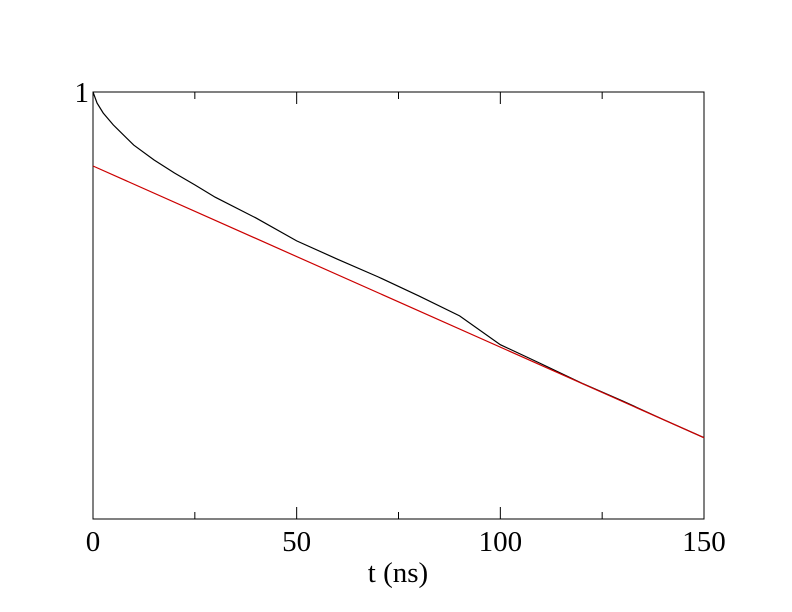  What do you see at coordinates (82, 93) in the screenshot?
I see `y-tick-label: 1` at bounding box center [82, 93].